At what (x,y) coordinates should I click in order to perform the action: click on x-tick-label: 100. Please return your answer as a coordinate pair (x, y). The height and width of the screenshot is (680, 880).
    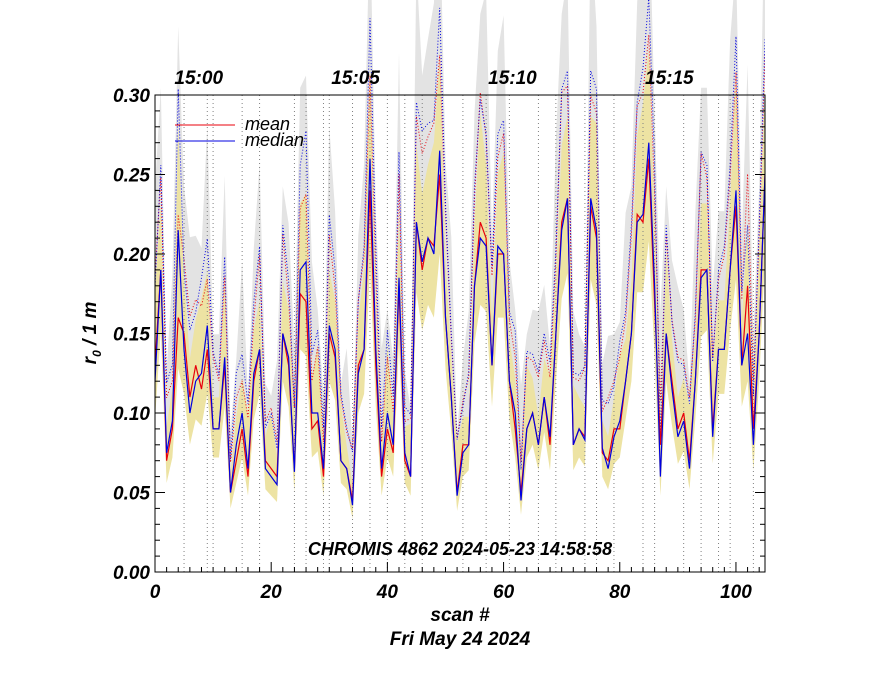
    Looking at the image, I should click on (736, 592).